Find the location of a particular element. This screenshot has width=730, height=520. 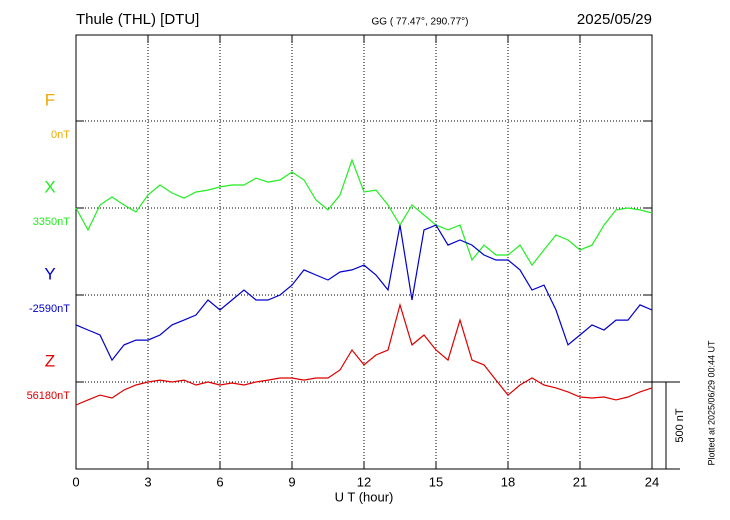

trace-name: Y is located at coordinates (49, 273).